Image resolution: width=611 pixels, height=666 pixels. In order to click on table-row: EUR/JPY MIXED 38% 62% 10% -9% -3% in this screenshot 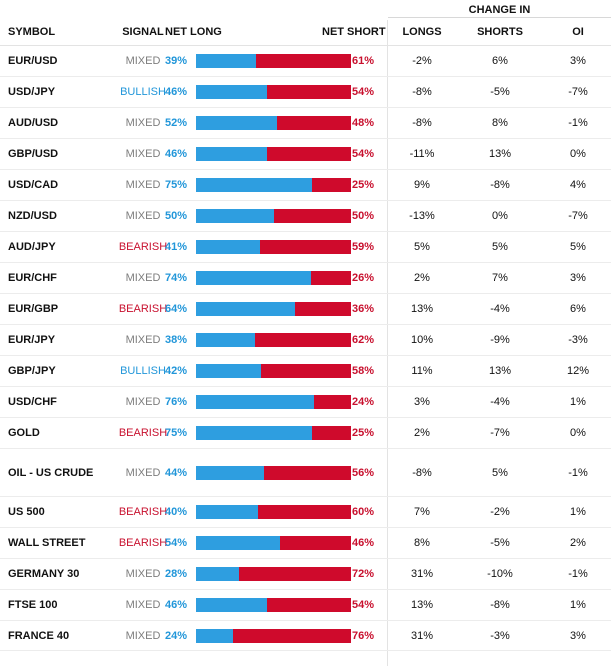, I will do `click(305, 340)`.